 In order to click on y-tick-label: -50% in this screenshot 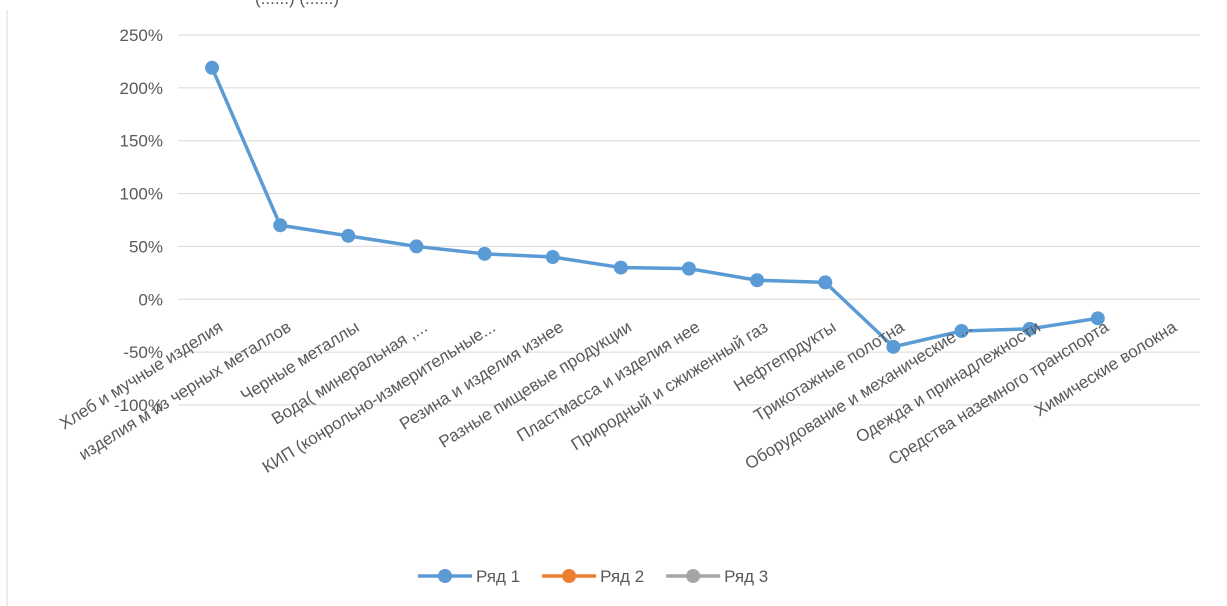, I will do `click(143, 352)`.